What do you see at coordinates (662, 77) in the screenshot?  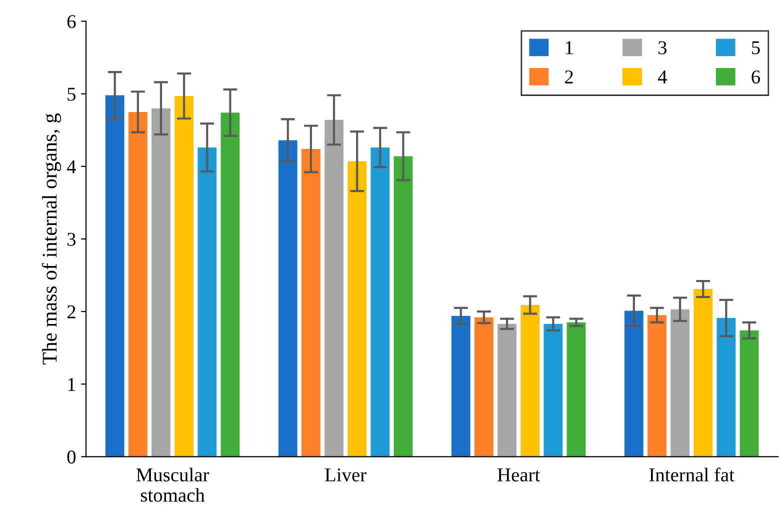 I see `legend-label: 4` at bounding box center [662, 77].